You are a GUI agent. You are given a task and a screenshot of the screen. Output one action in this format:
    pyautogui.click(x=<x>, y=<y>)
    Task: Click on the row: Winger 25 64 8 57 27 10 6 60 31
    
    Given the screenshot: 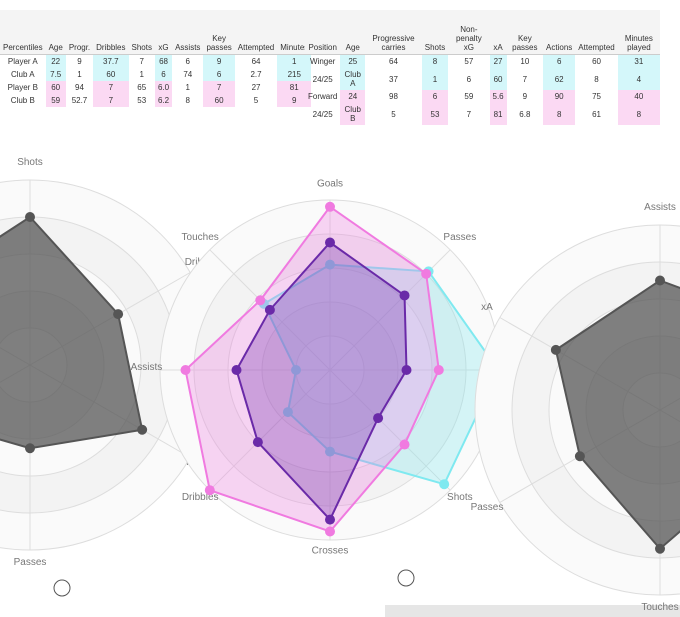 What is the action you would take?
    pyautogui.click(x=482, y=61)
    